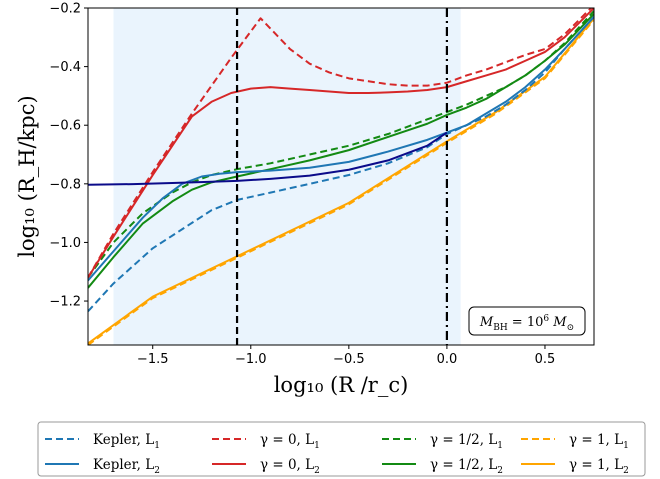  I want to click on annotation-box: MBH = 106 M⊙, so click(527, 321).